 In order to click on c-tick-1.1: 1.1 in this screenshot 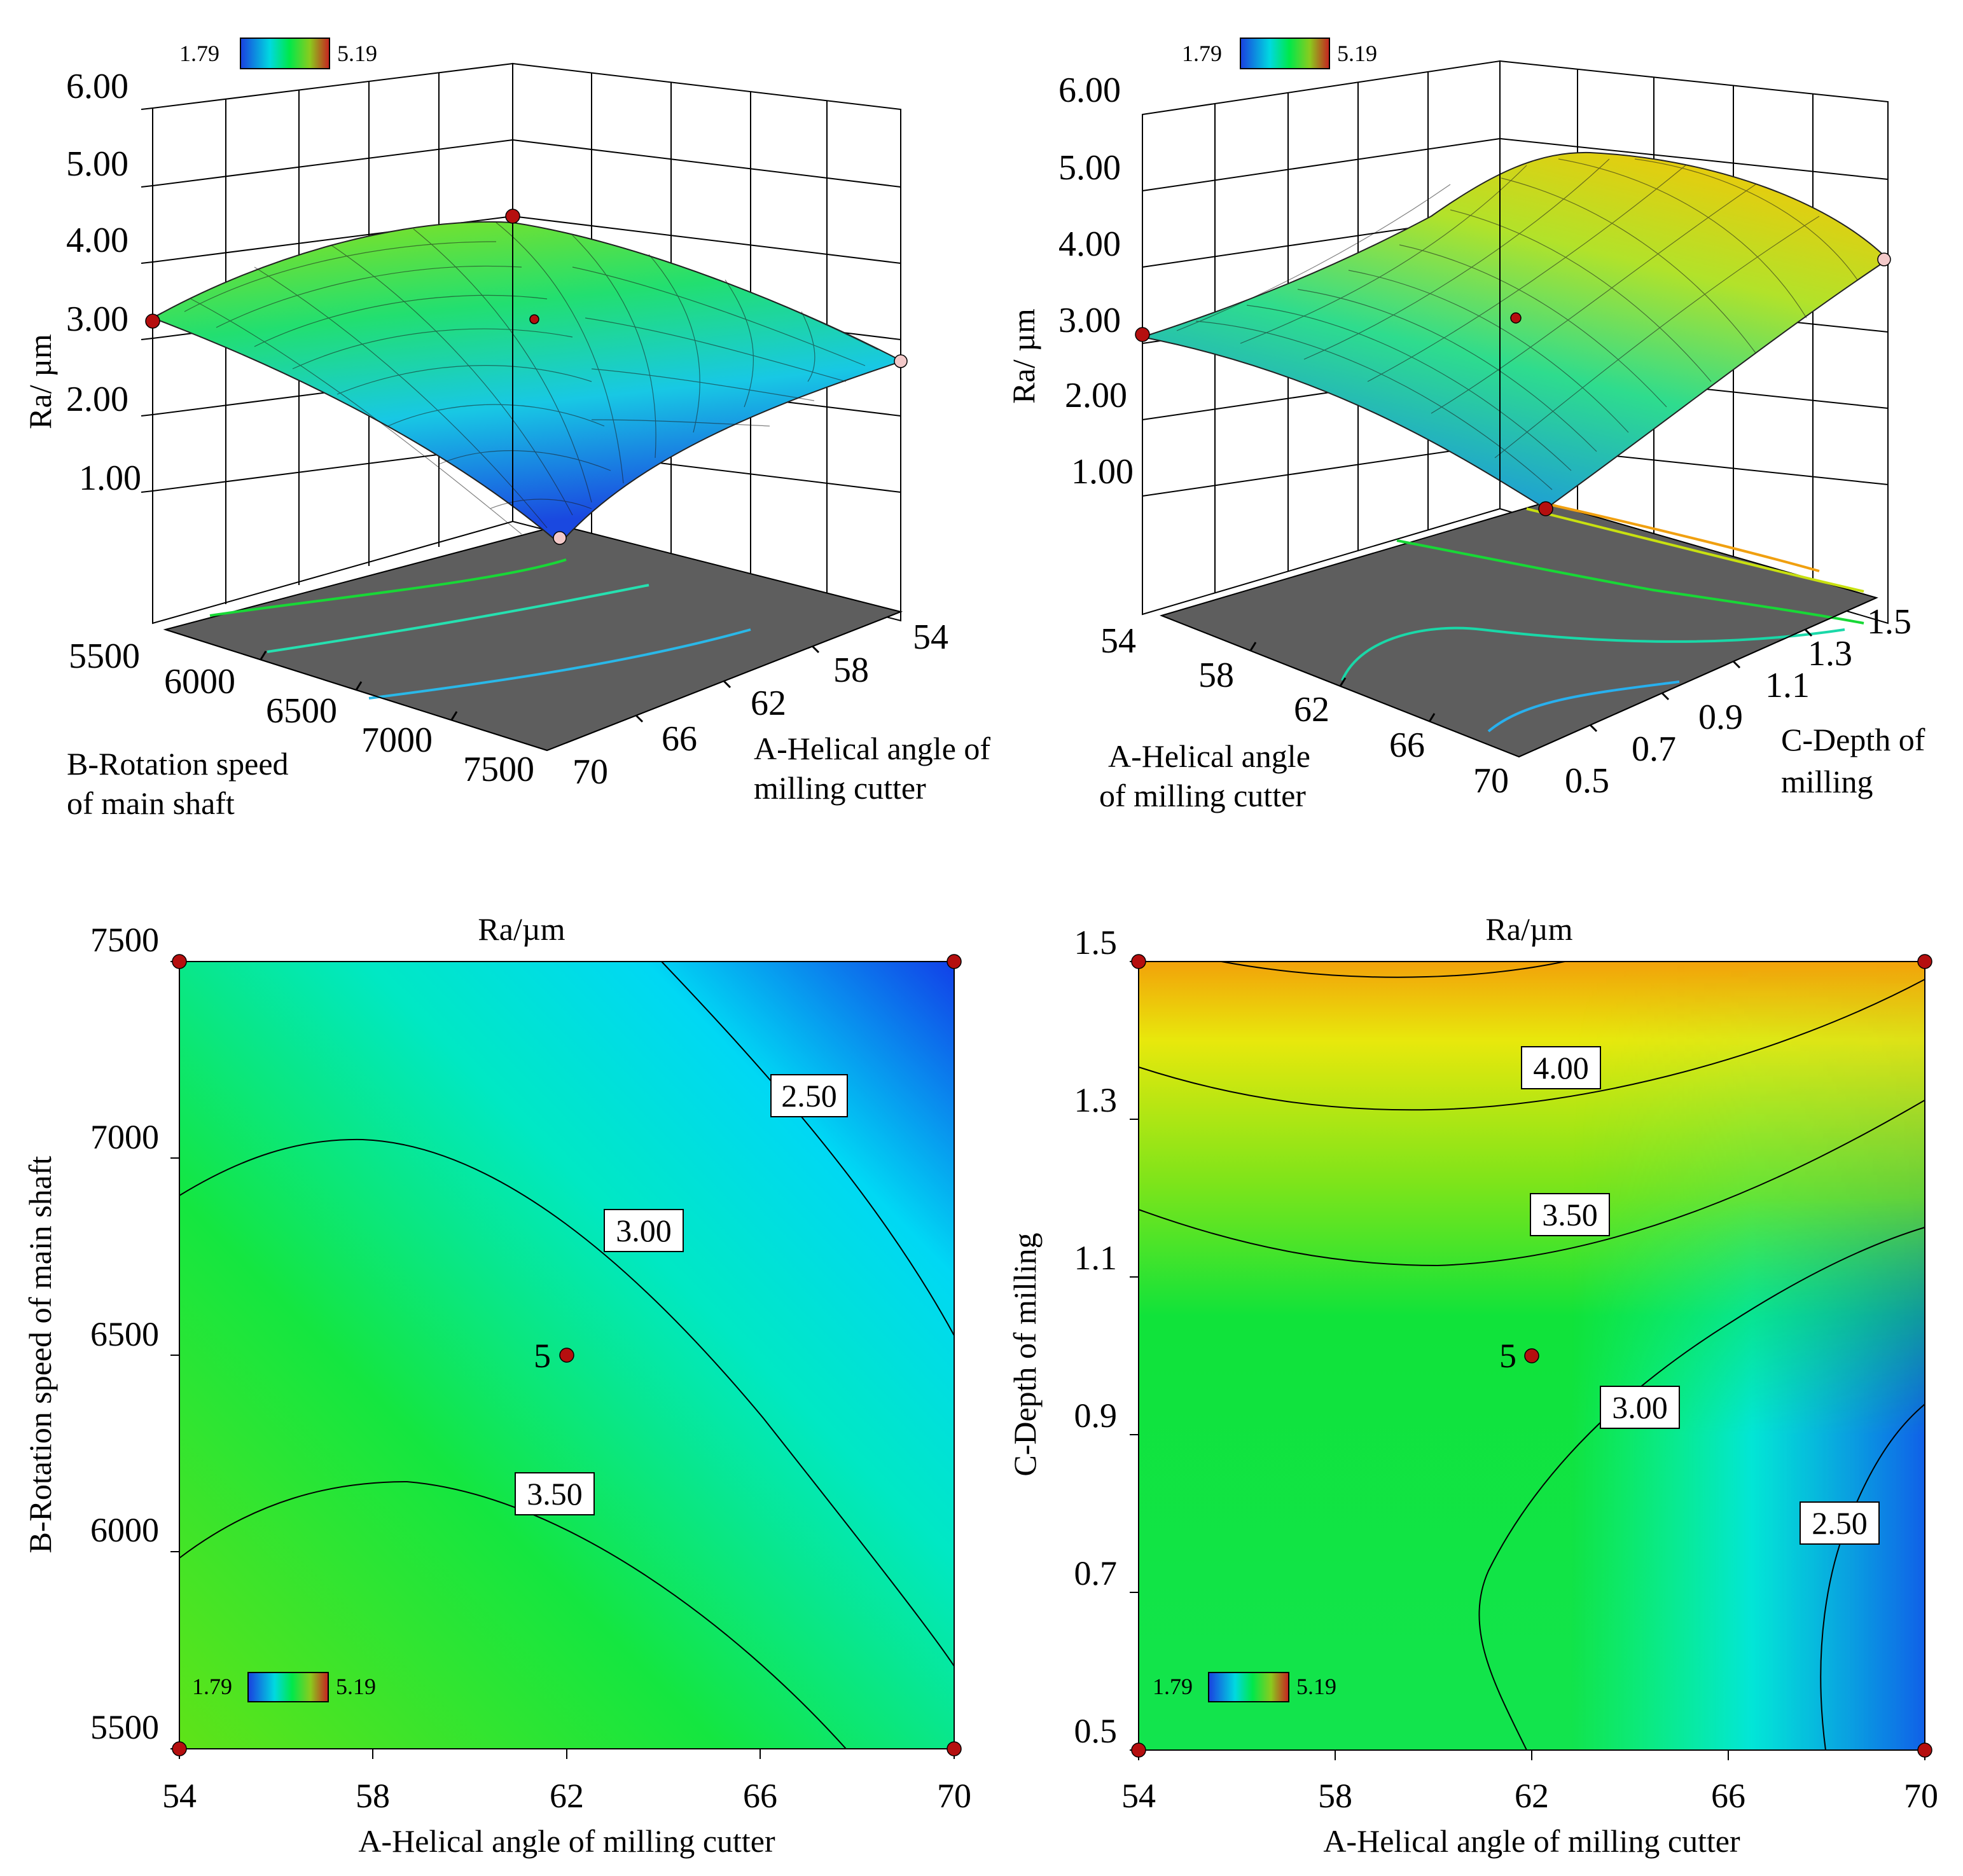, I will do `click(1788, 685)`.